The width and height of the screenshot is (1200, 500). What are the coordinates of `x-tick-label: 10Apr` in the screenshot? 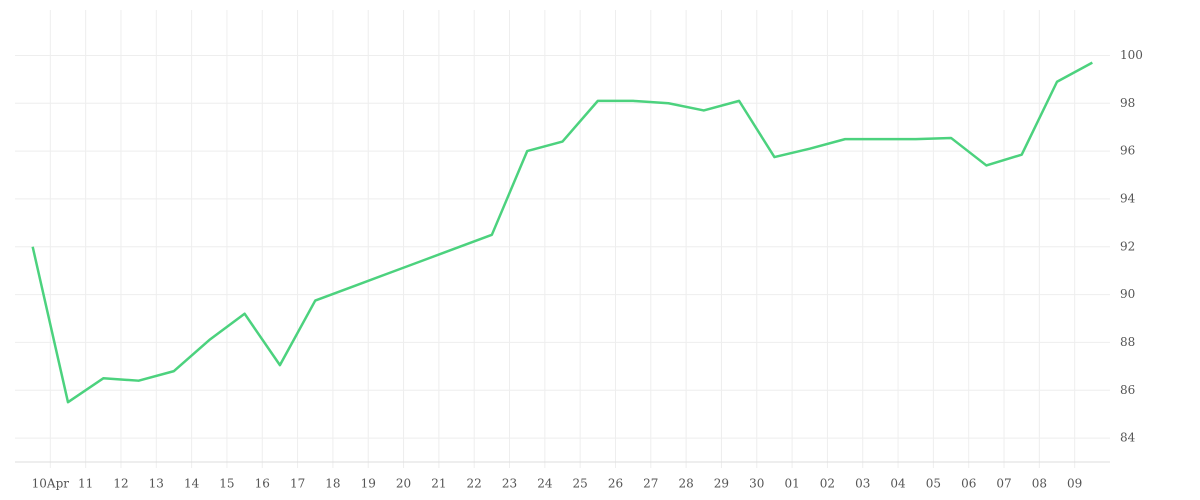 It's located at (51, 484).